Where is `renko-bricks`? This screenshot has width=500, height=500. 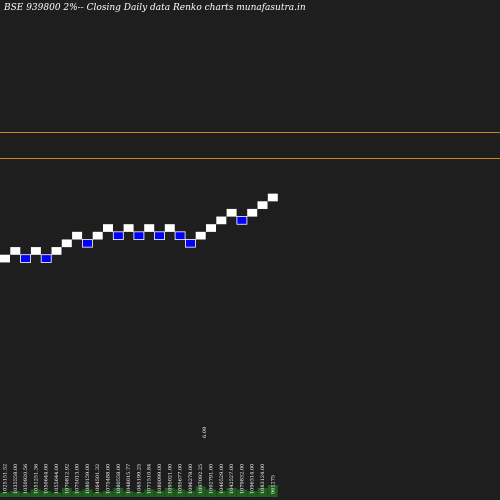
renko-bricks is located at coordinates (139, 228).